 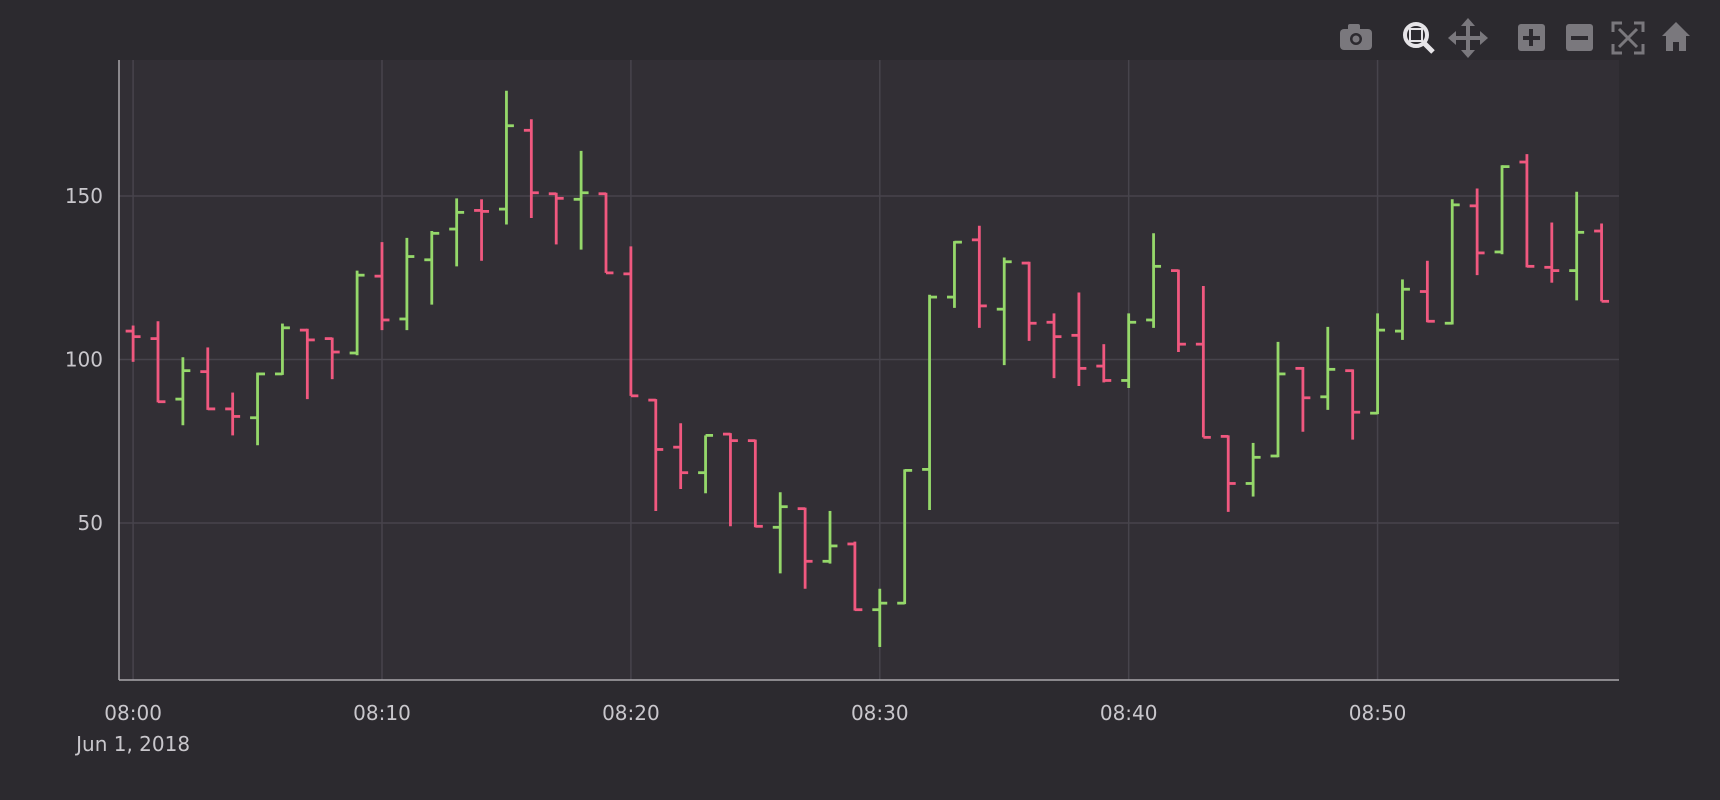 I want to click on autoscale-button, so click(x=1628, y=38).